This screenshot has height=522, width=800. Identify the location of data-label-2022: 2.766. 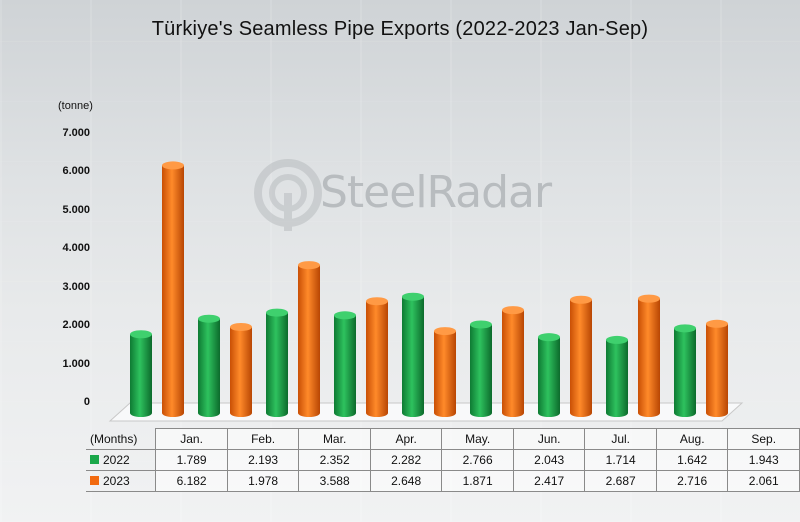
(477, 460).